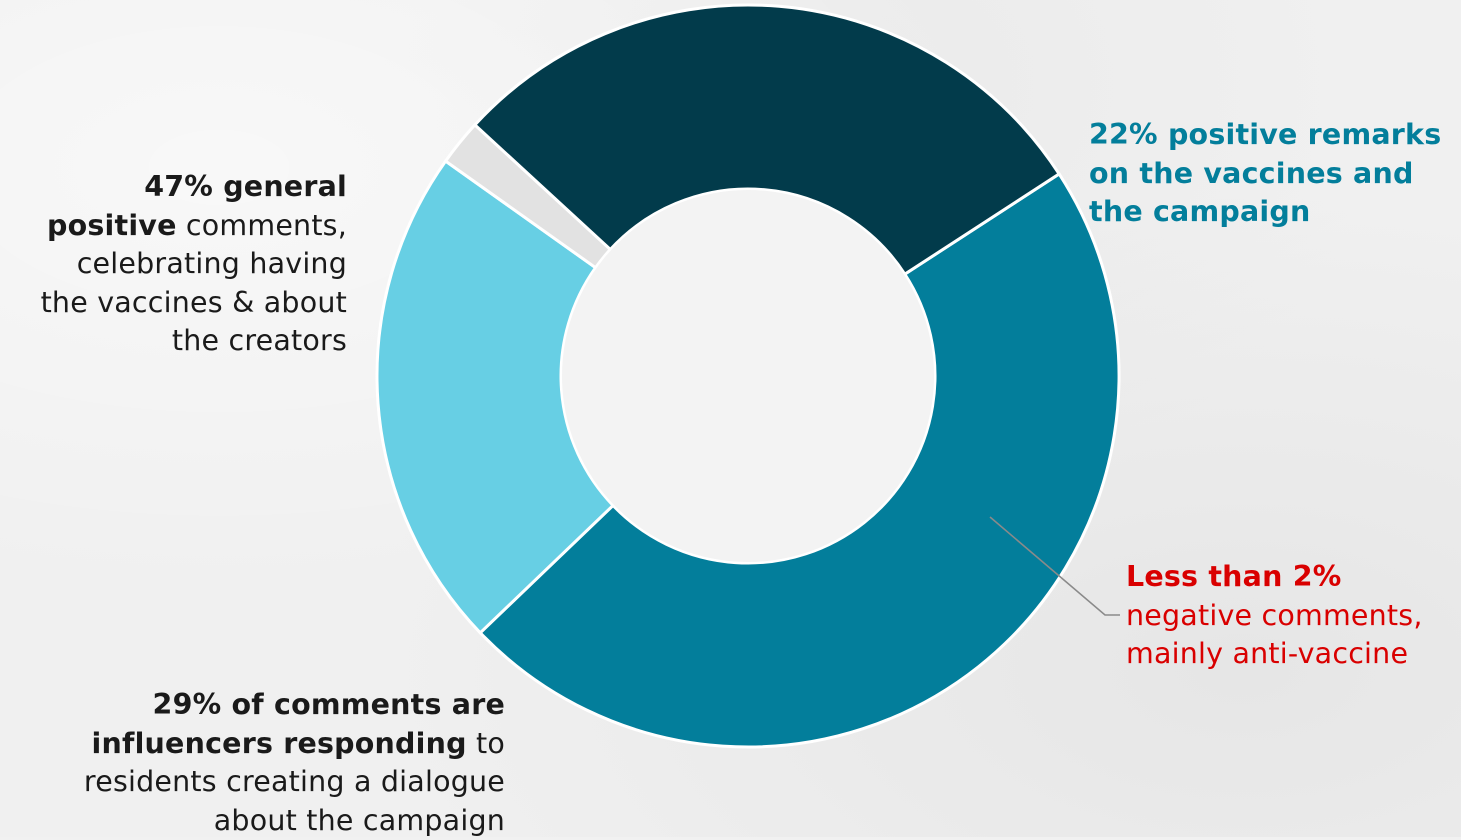 This screenshot has height=840, width=1461. Describe the element at coordinates (265, 821) in the screenshot. I see `influencers-label-line-4: about the campaign` at that location.